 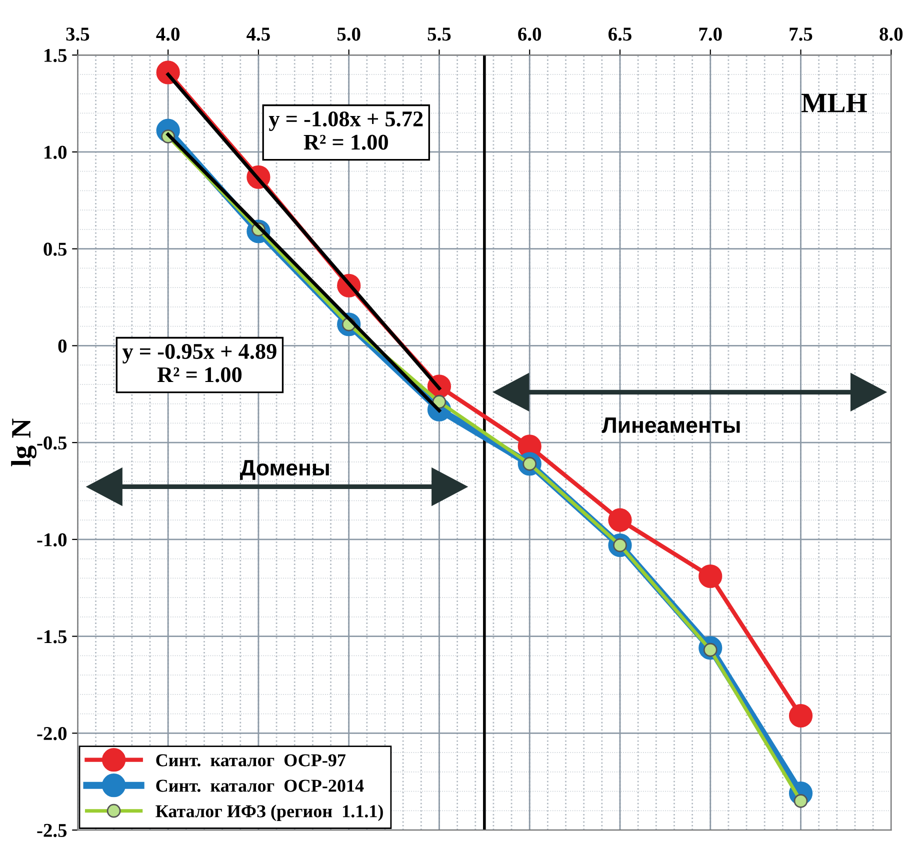 What do you see at coordinates (52, 443) in the screenshot?
I see `y-tick-label: -0.5` at bounding box center [52, 443].